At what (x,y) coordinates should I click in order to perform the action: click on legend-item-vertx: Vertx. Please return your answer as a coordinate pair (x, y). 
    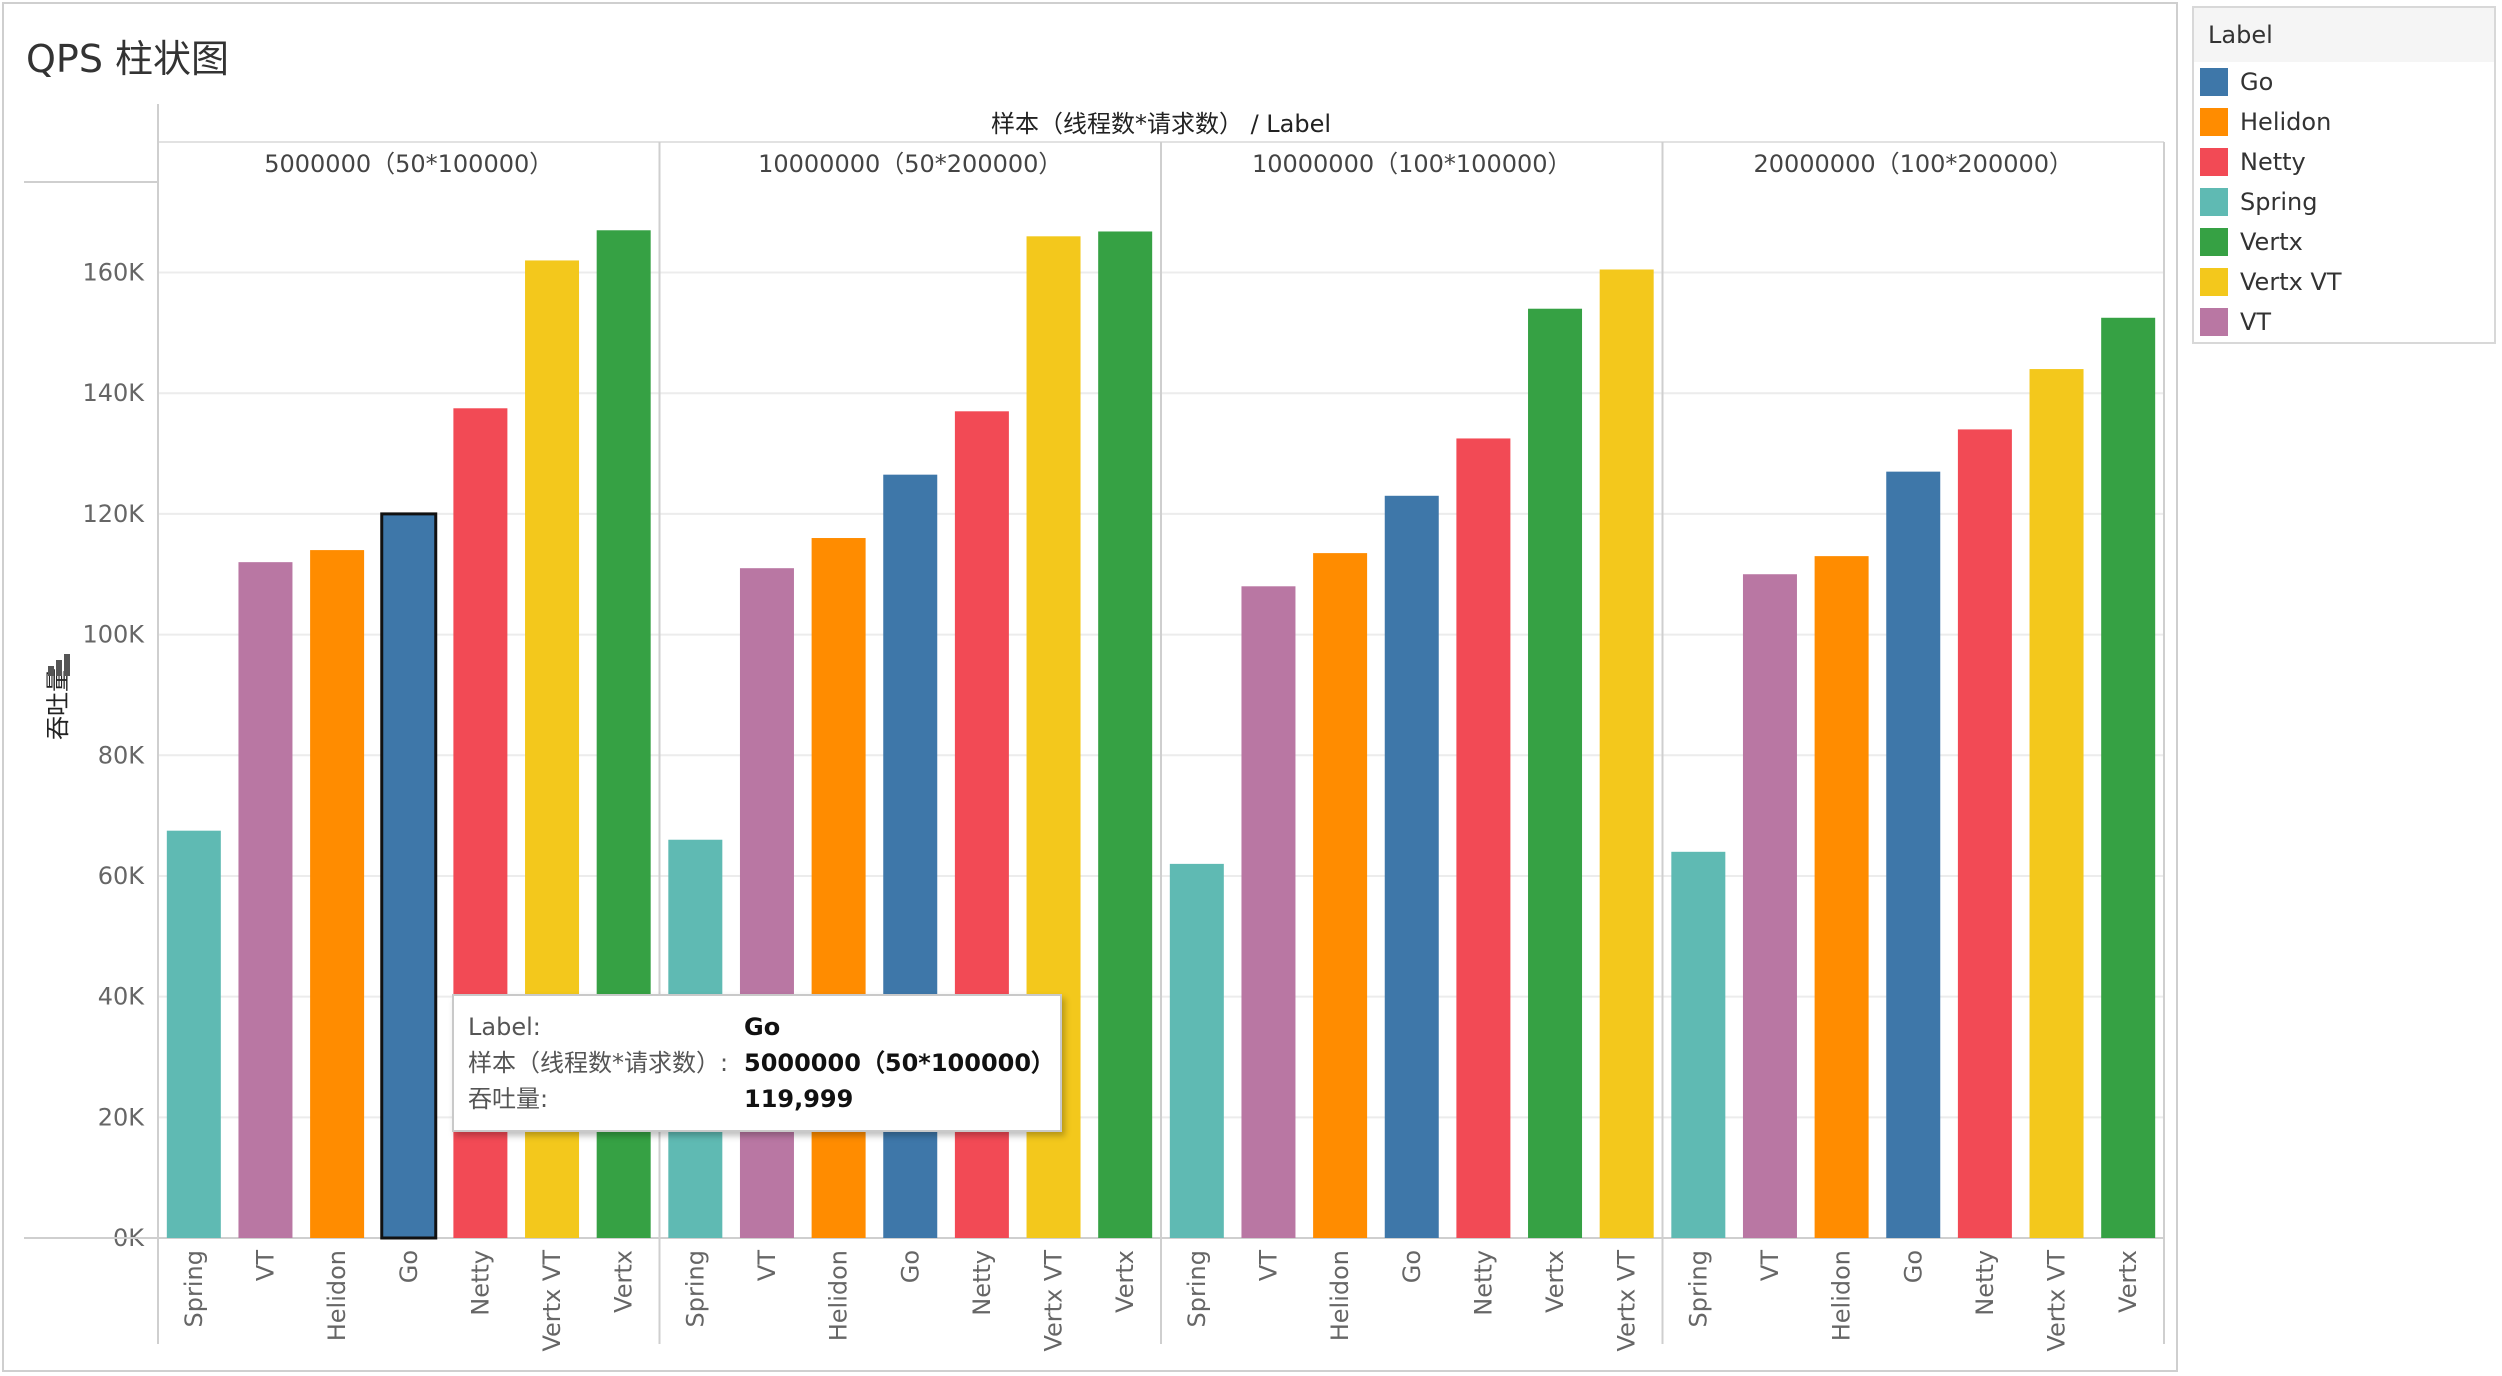
    Looking at the image, I should click on (2344, 242).